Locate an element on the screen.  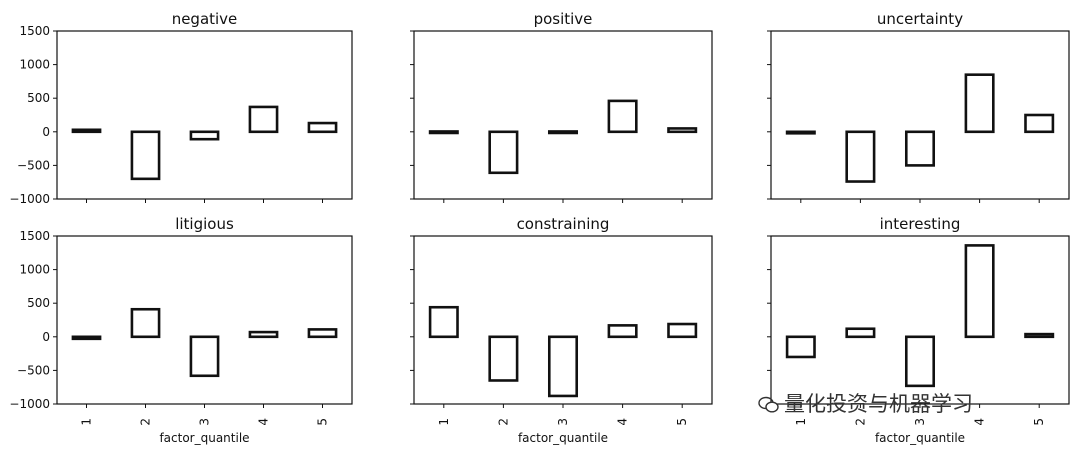
subplot-title: negative is located at coordinates (205, 19).